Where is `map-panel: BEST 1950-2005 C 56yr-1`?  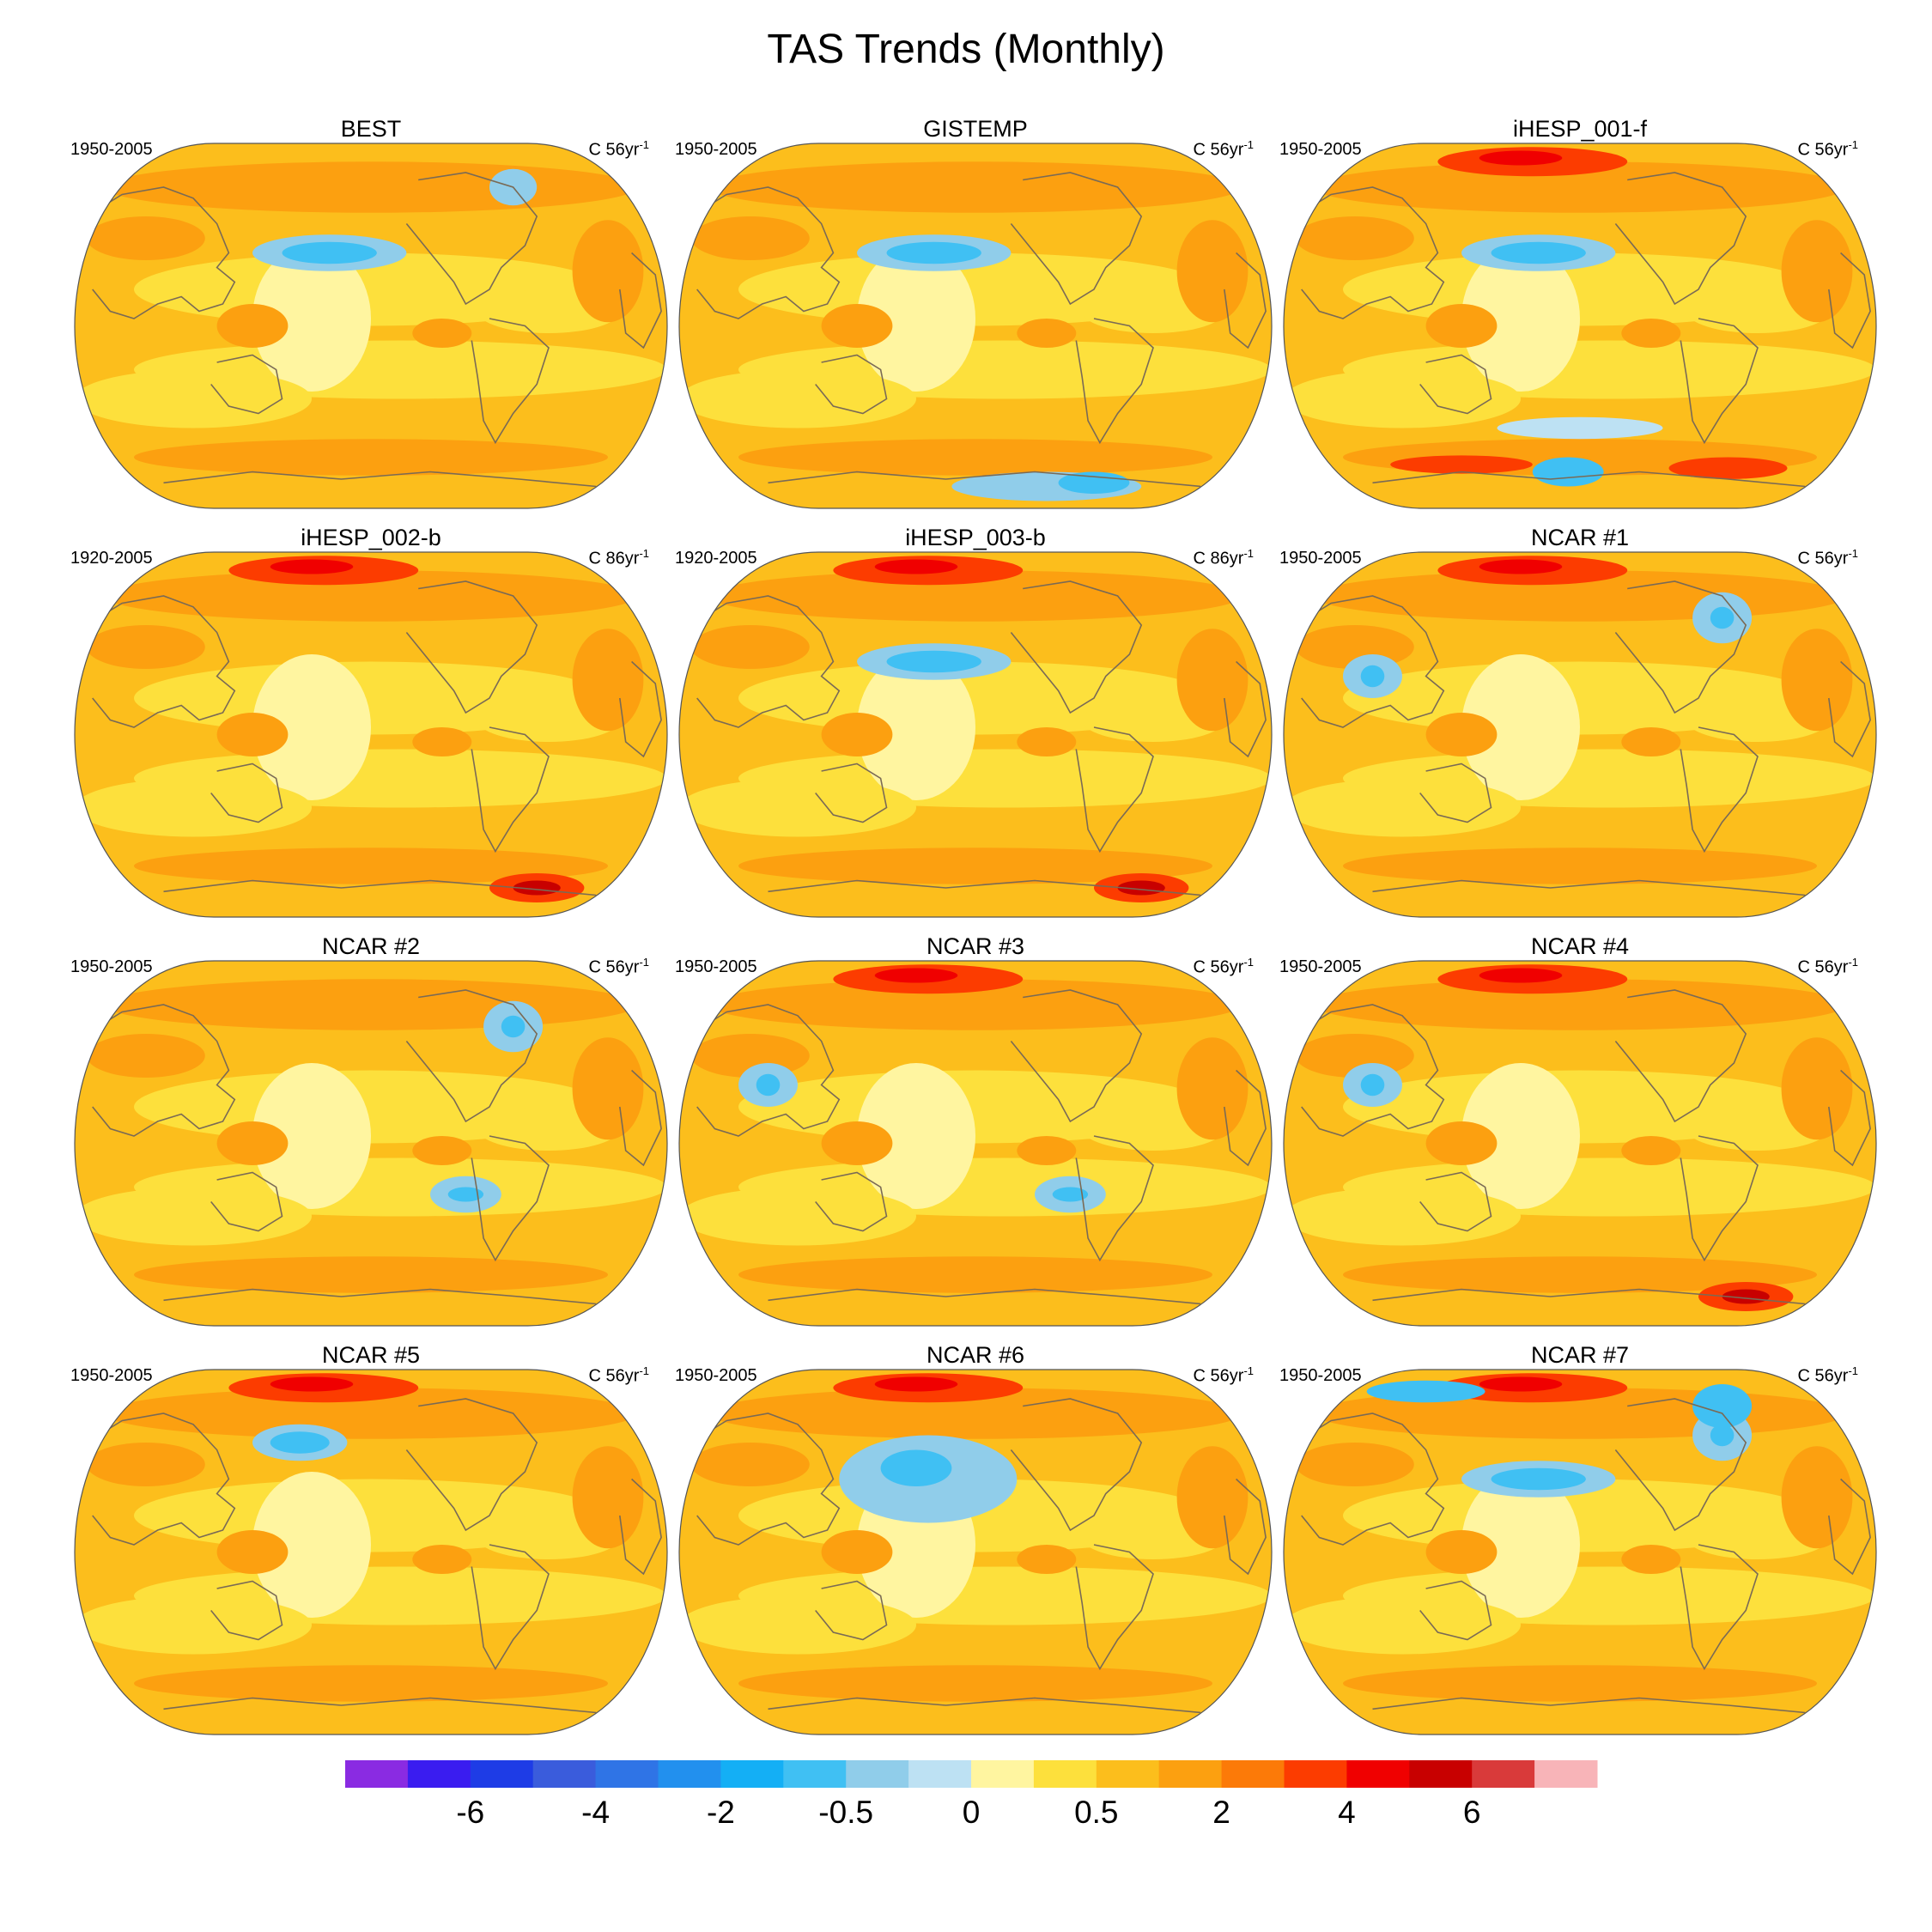
map-panel: BEST 1950-2005 C 56yr-1 is located at coordinates (370, 317).